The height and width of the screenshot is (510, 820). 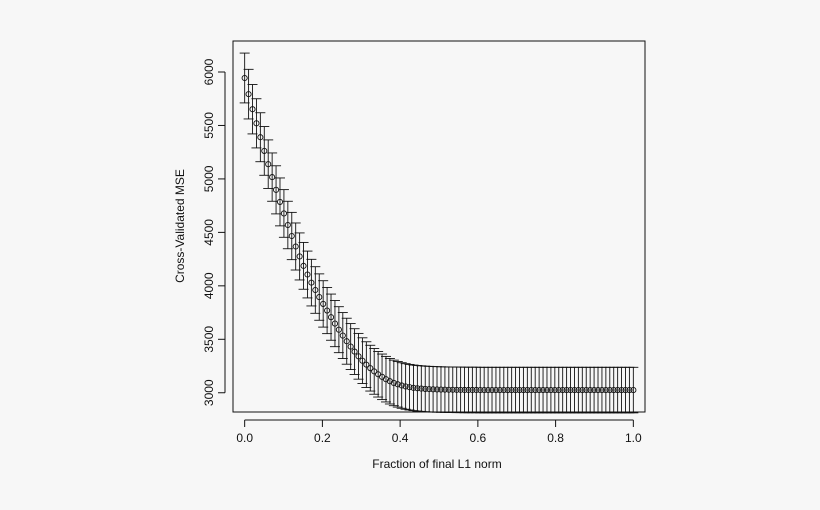 What do you see at coordinates (209, 285) in the screenshot?
I see `y-tick-label: 4000` at bounding box center [209, 285].